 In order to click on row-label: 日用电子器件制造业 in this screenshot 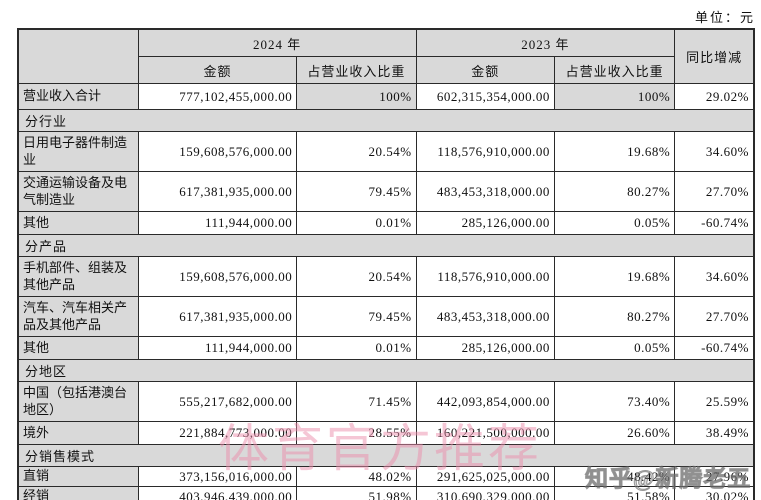, I will do `click(78, 151)`.